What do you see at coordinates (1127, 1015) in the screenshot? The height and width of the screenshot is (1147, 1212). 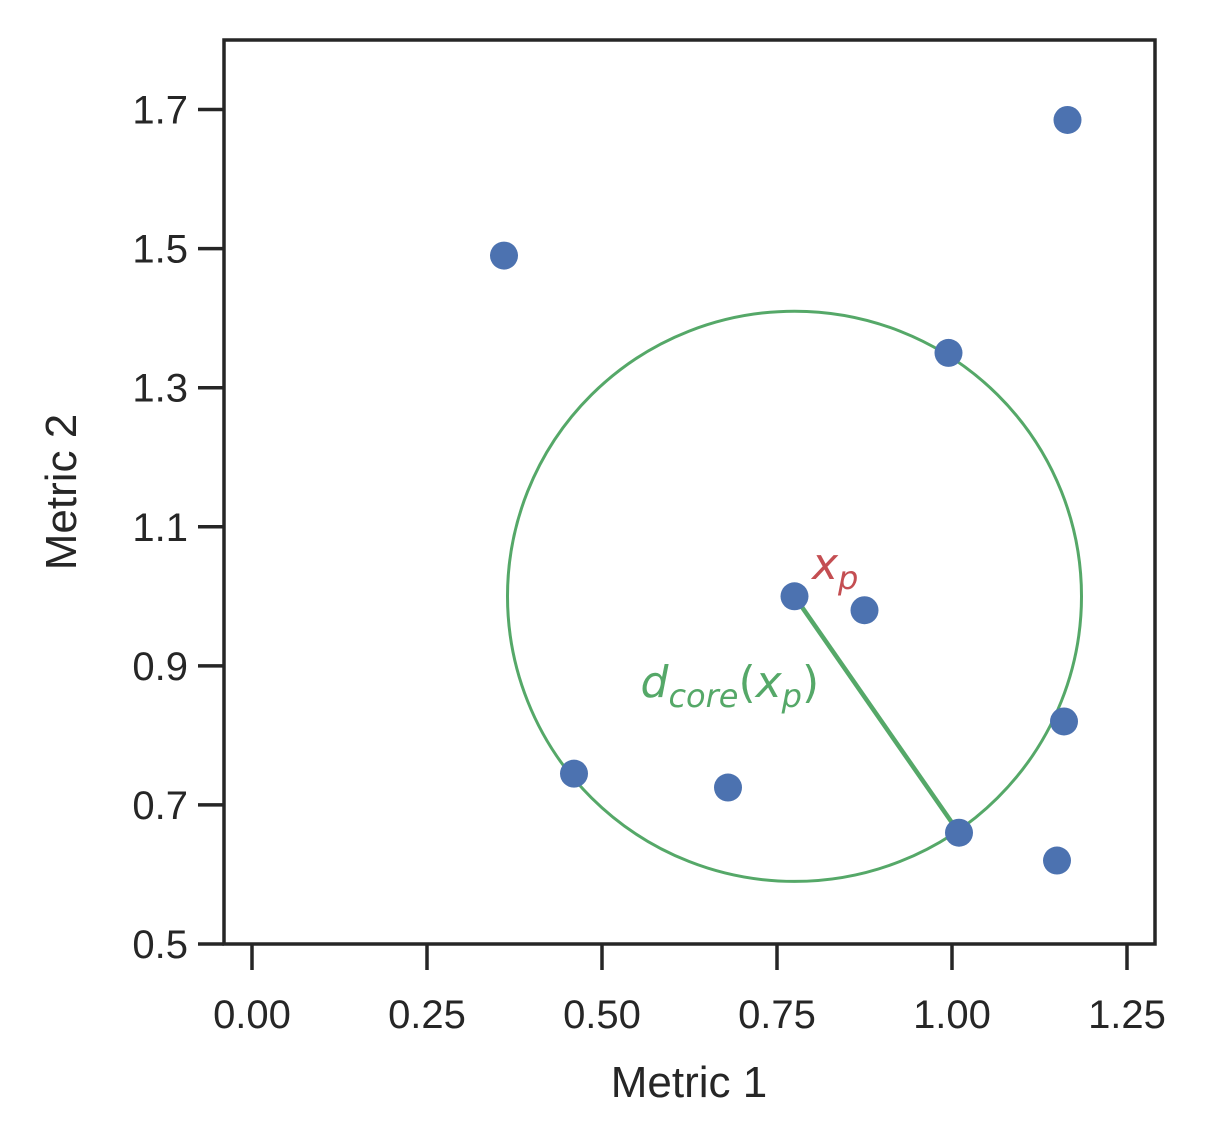 I see `x-tick-label: 1.25` at bounding box center [1127, 1015].